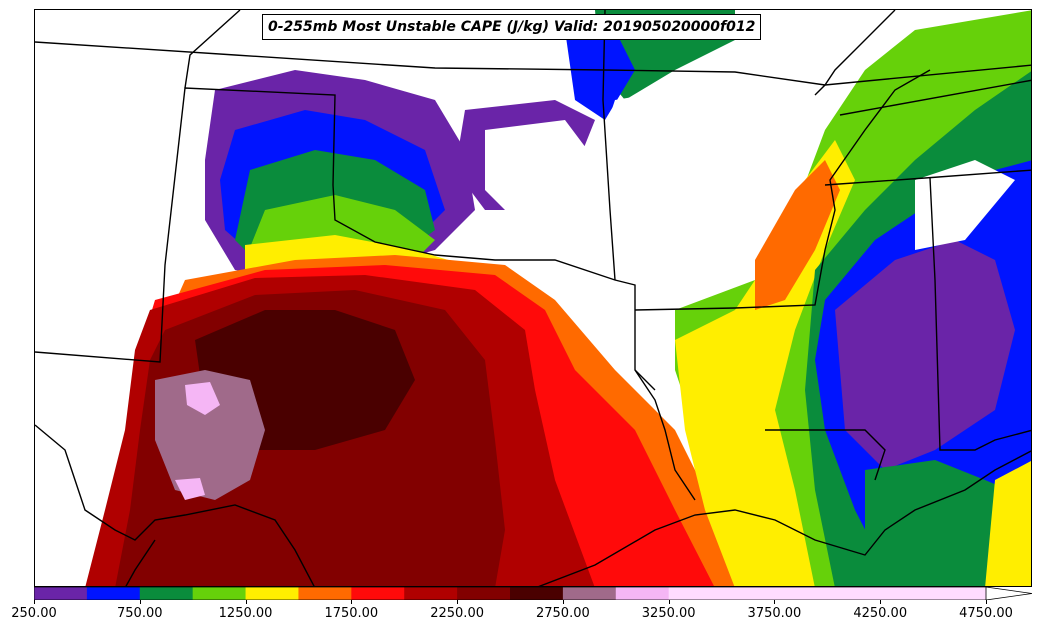  I want to click on colorbar-tick-label: 3250.00, so click(668, 613).